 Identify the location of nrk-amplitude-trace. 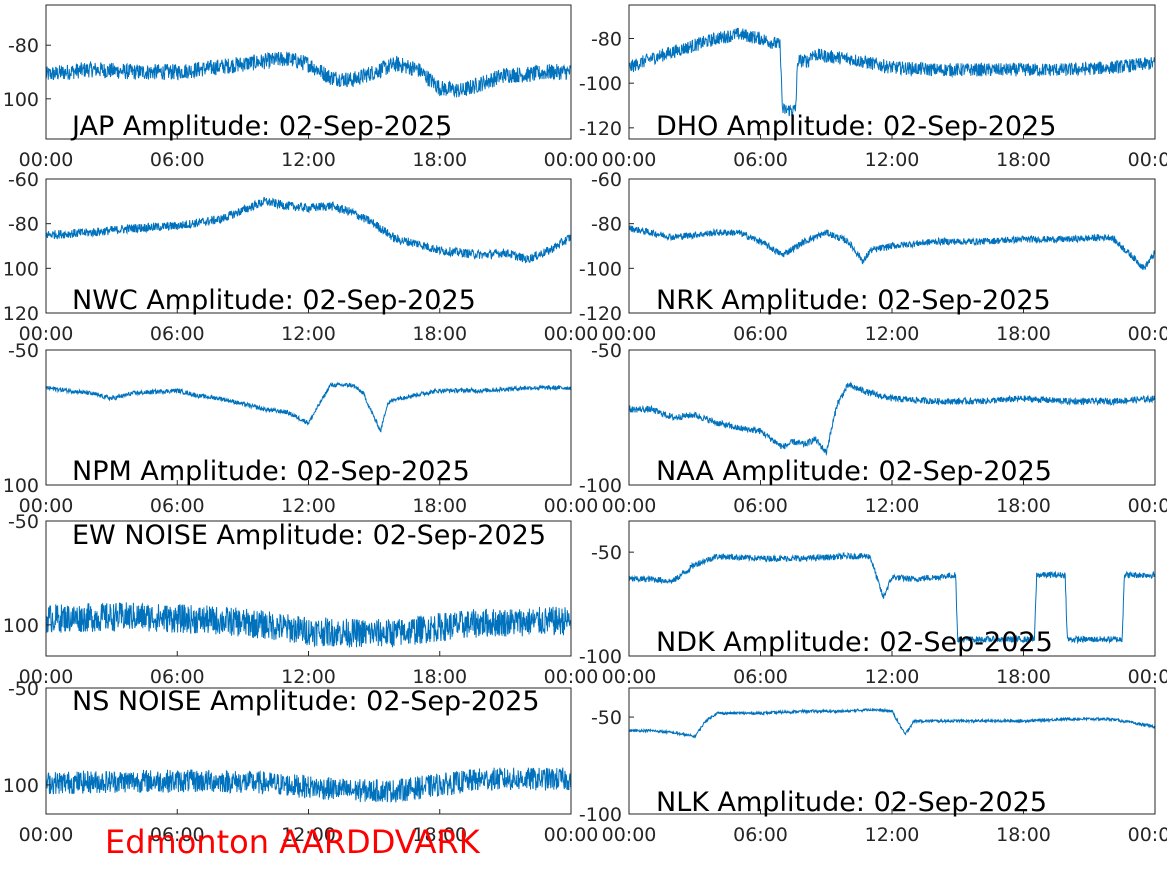
(892, 248).